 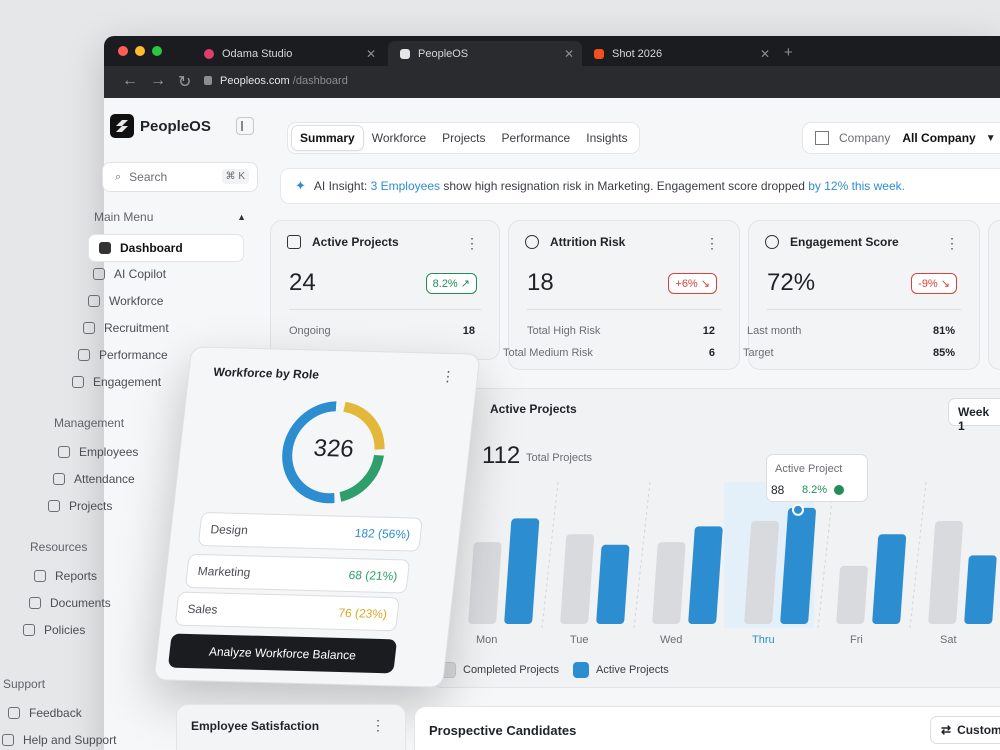 I want to click on sidebar-item-employees: Employees, so click(x=98, y=452).